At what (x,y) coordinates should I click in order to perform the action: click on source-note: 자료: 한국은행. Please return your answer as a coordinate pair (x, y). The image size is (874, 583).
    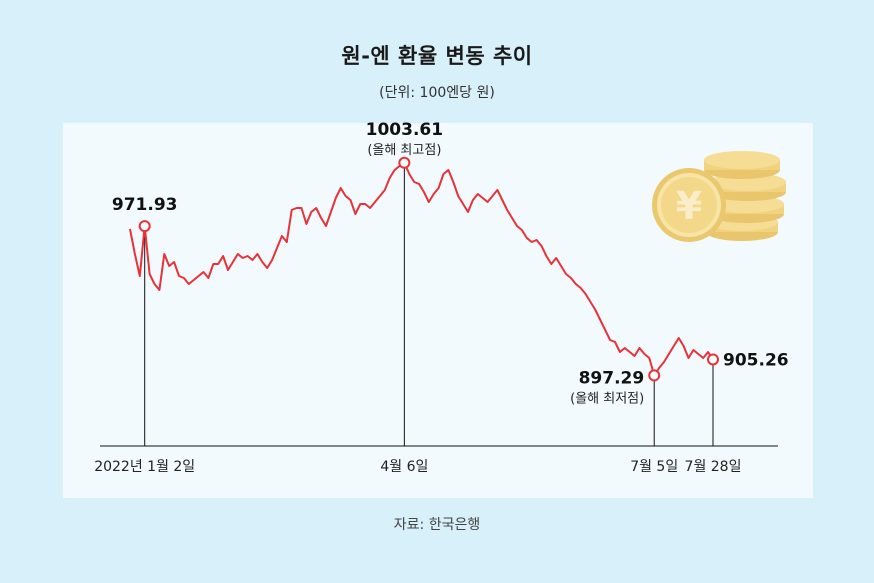
    Looking at the image, I should click on (437, 525).